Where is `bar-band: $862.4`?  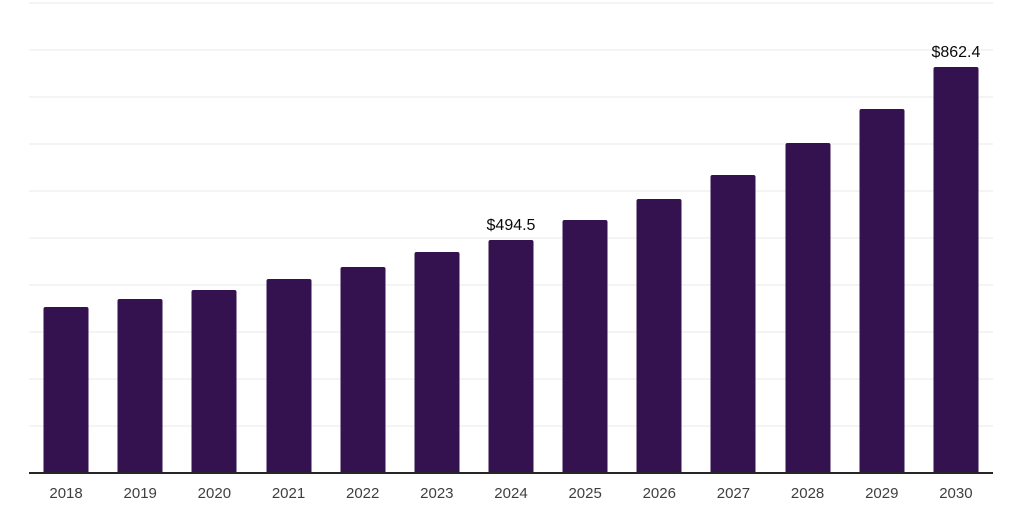
bar-band: $862.4 is located at coordinates (956, 237).